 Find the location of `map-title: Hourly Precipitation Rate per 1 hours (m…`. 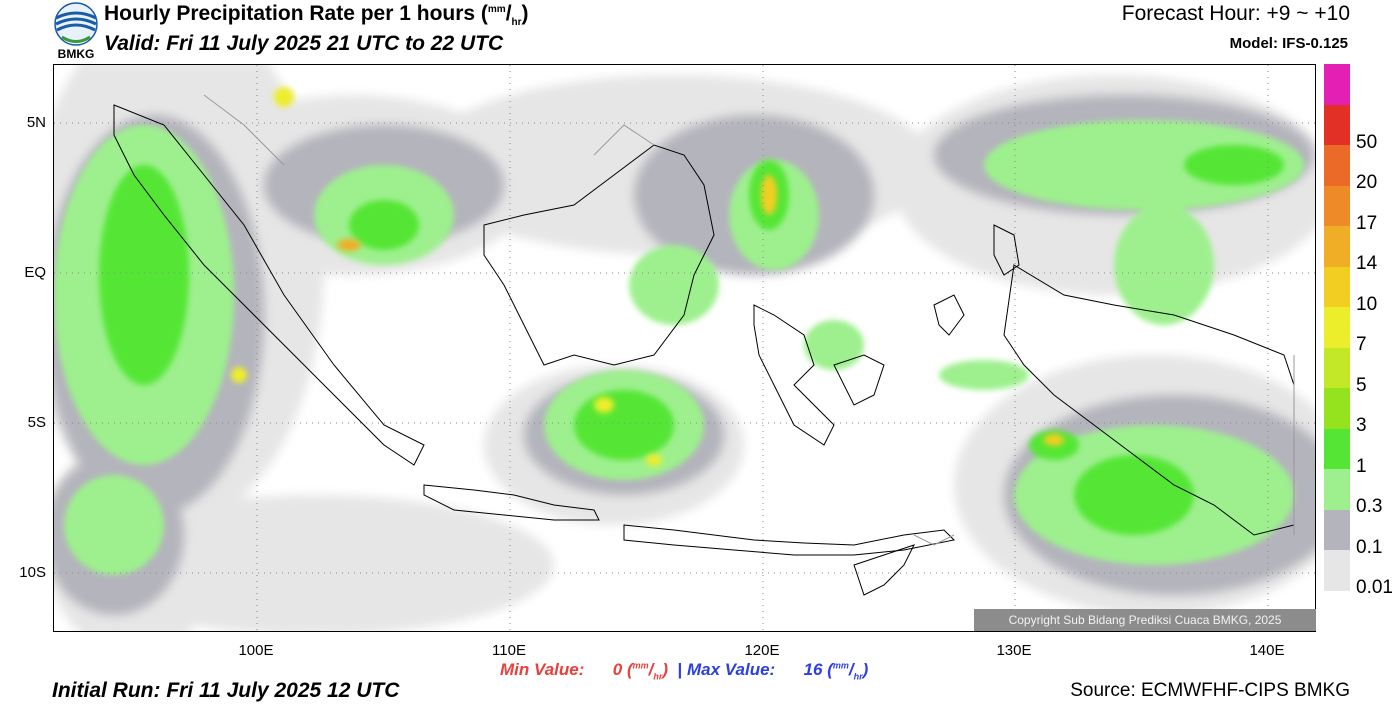

map-title: Hourly Precipitation Rate per 1 hours (m… is located at coordinates (316, 15).